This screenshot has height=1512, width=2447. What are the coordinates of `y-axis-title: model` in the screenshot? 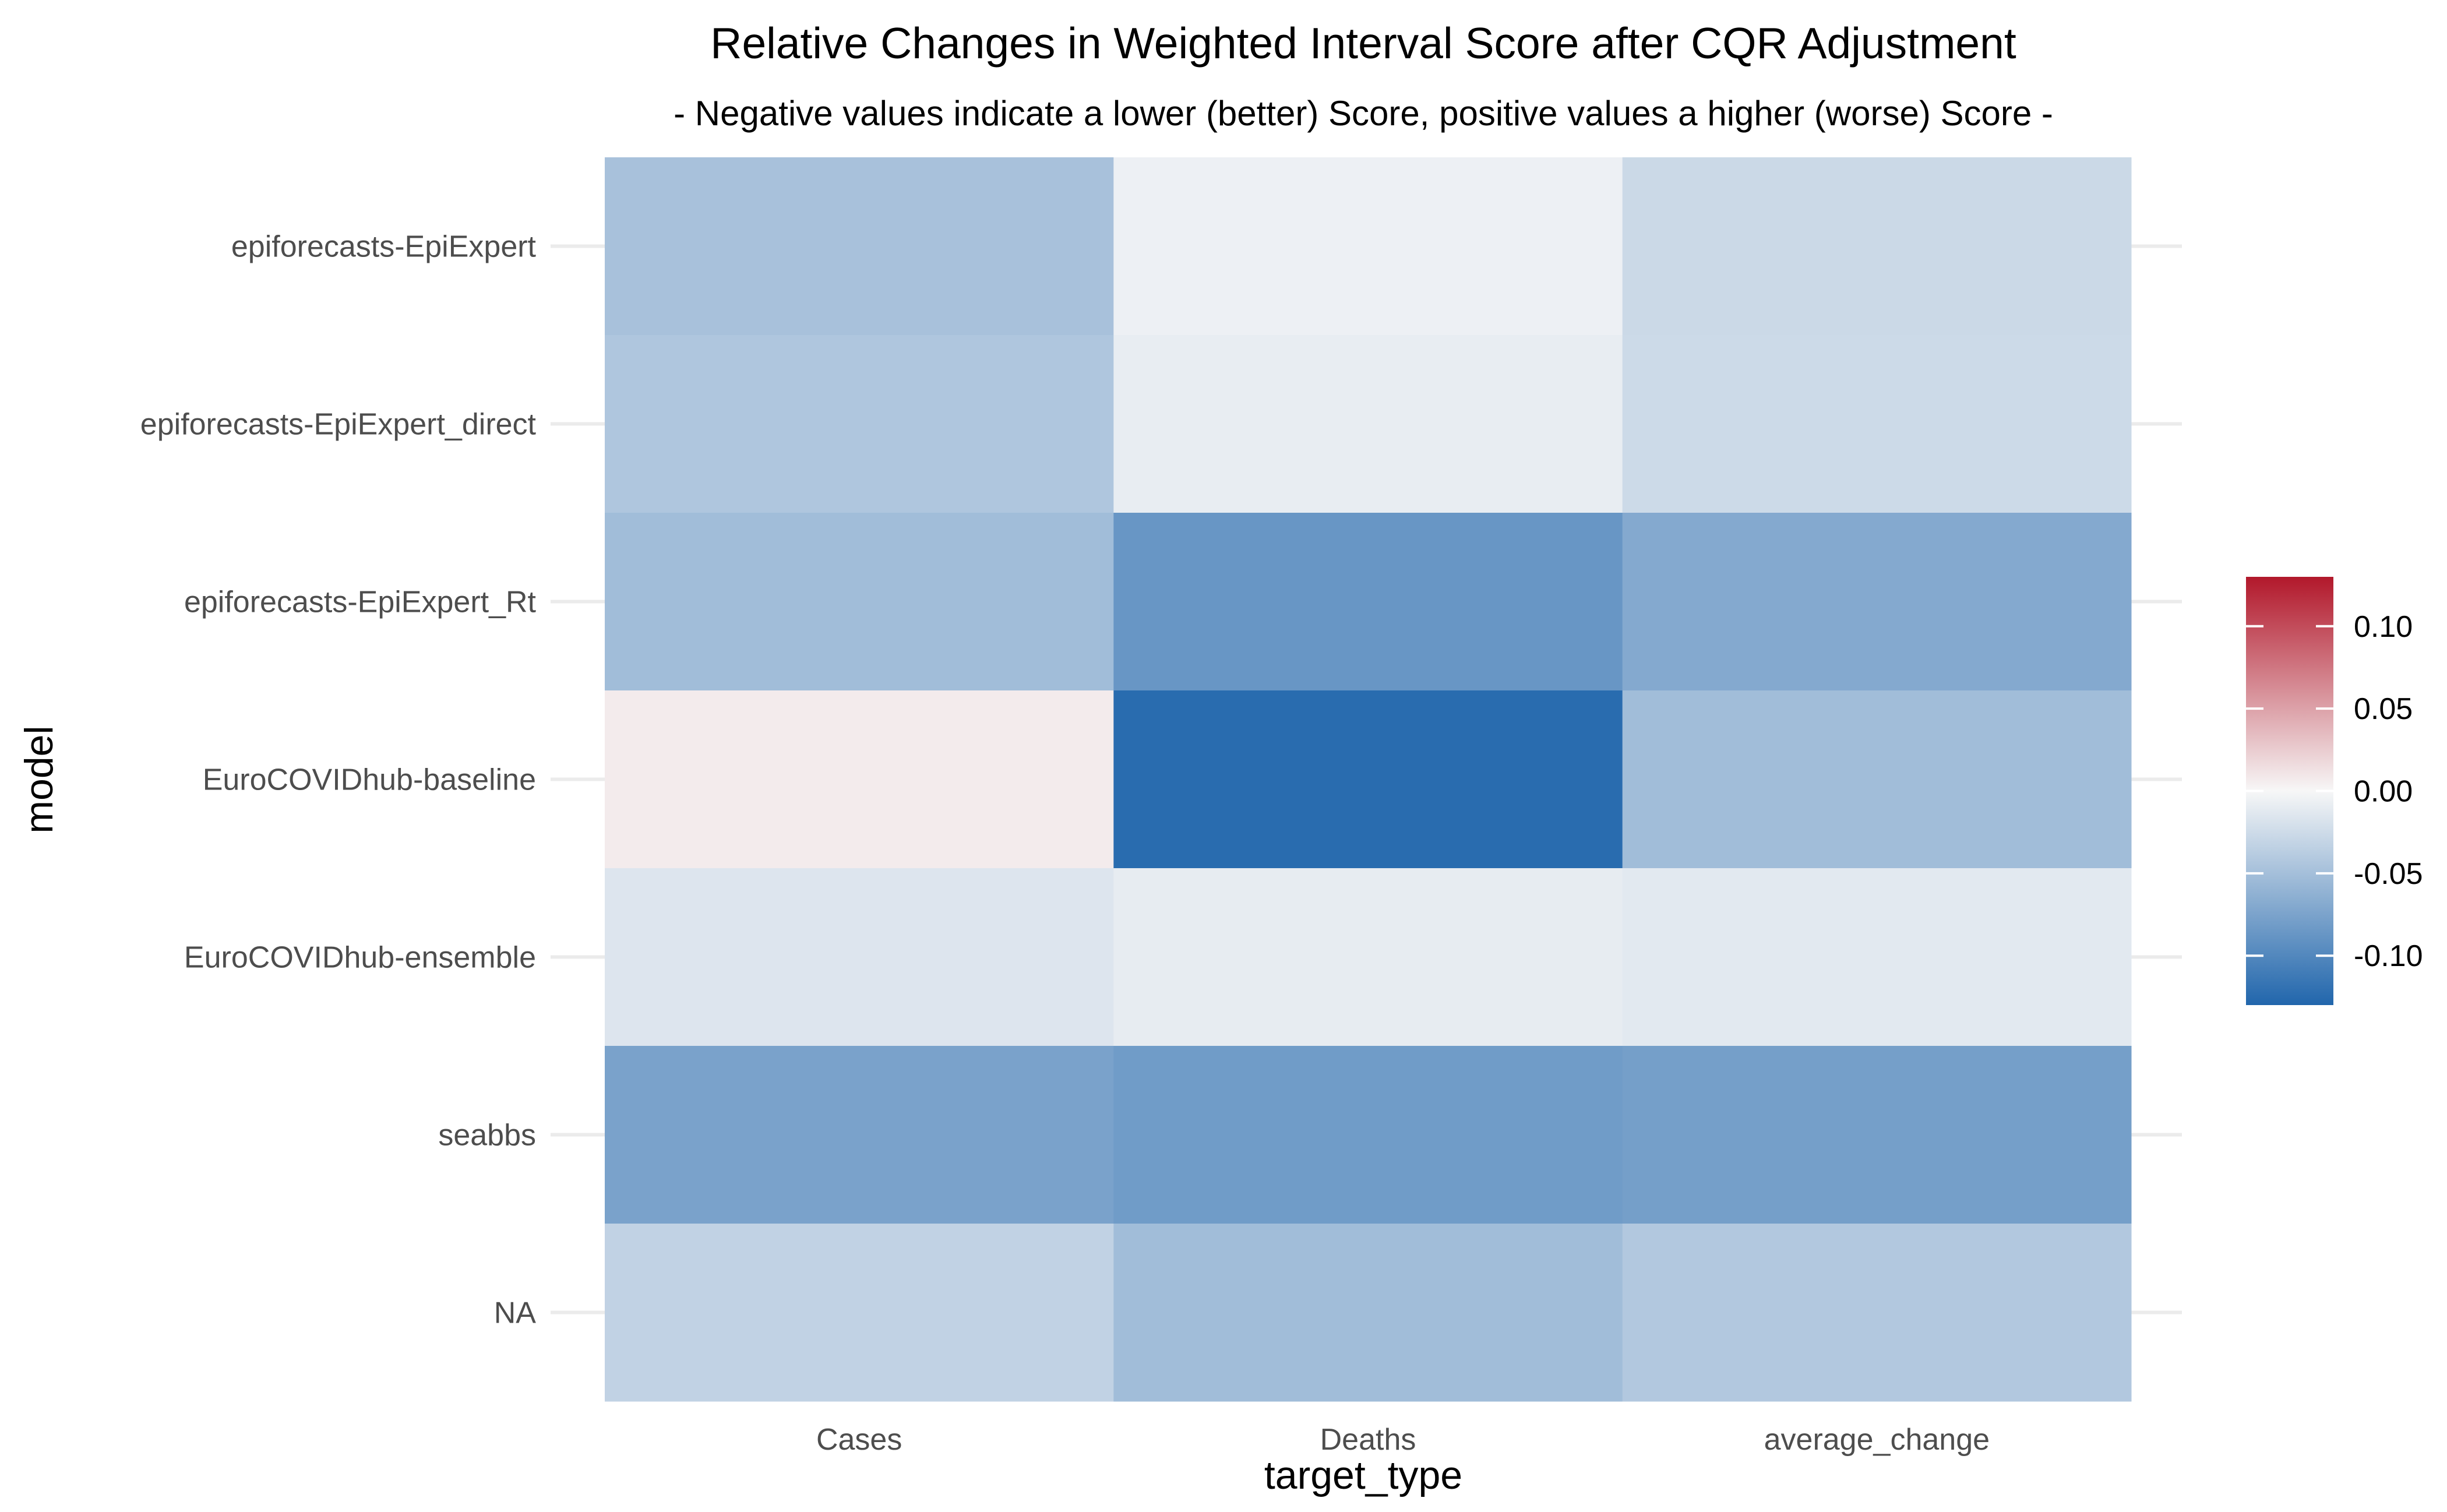 It's located at (39, 779).